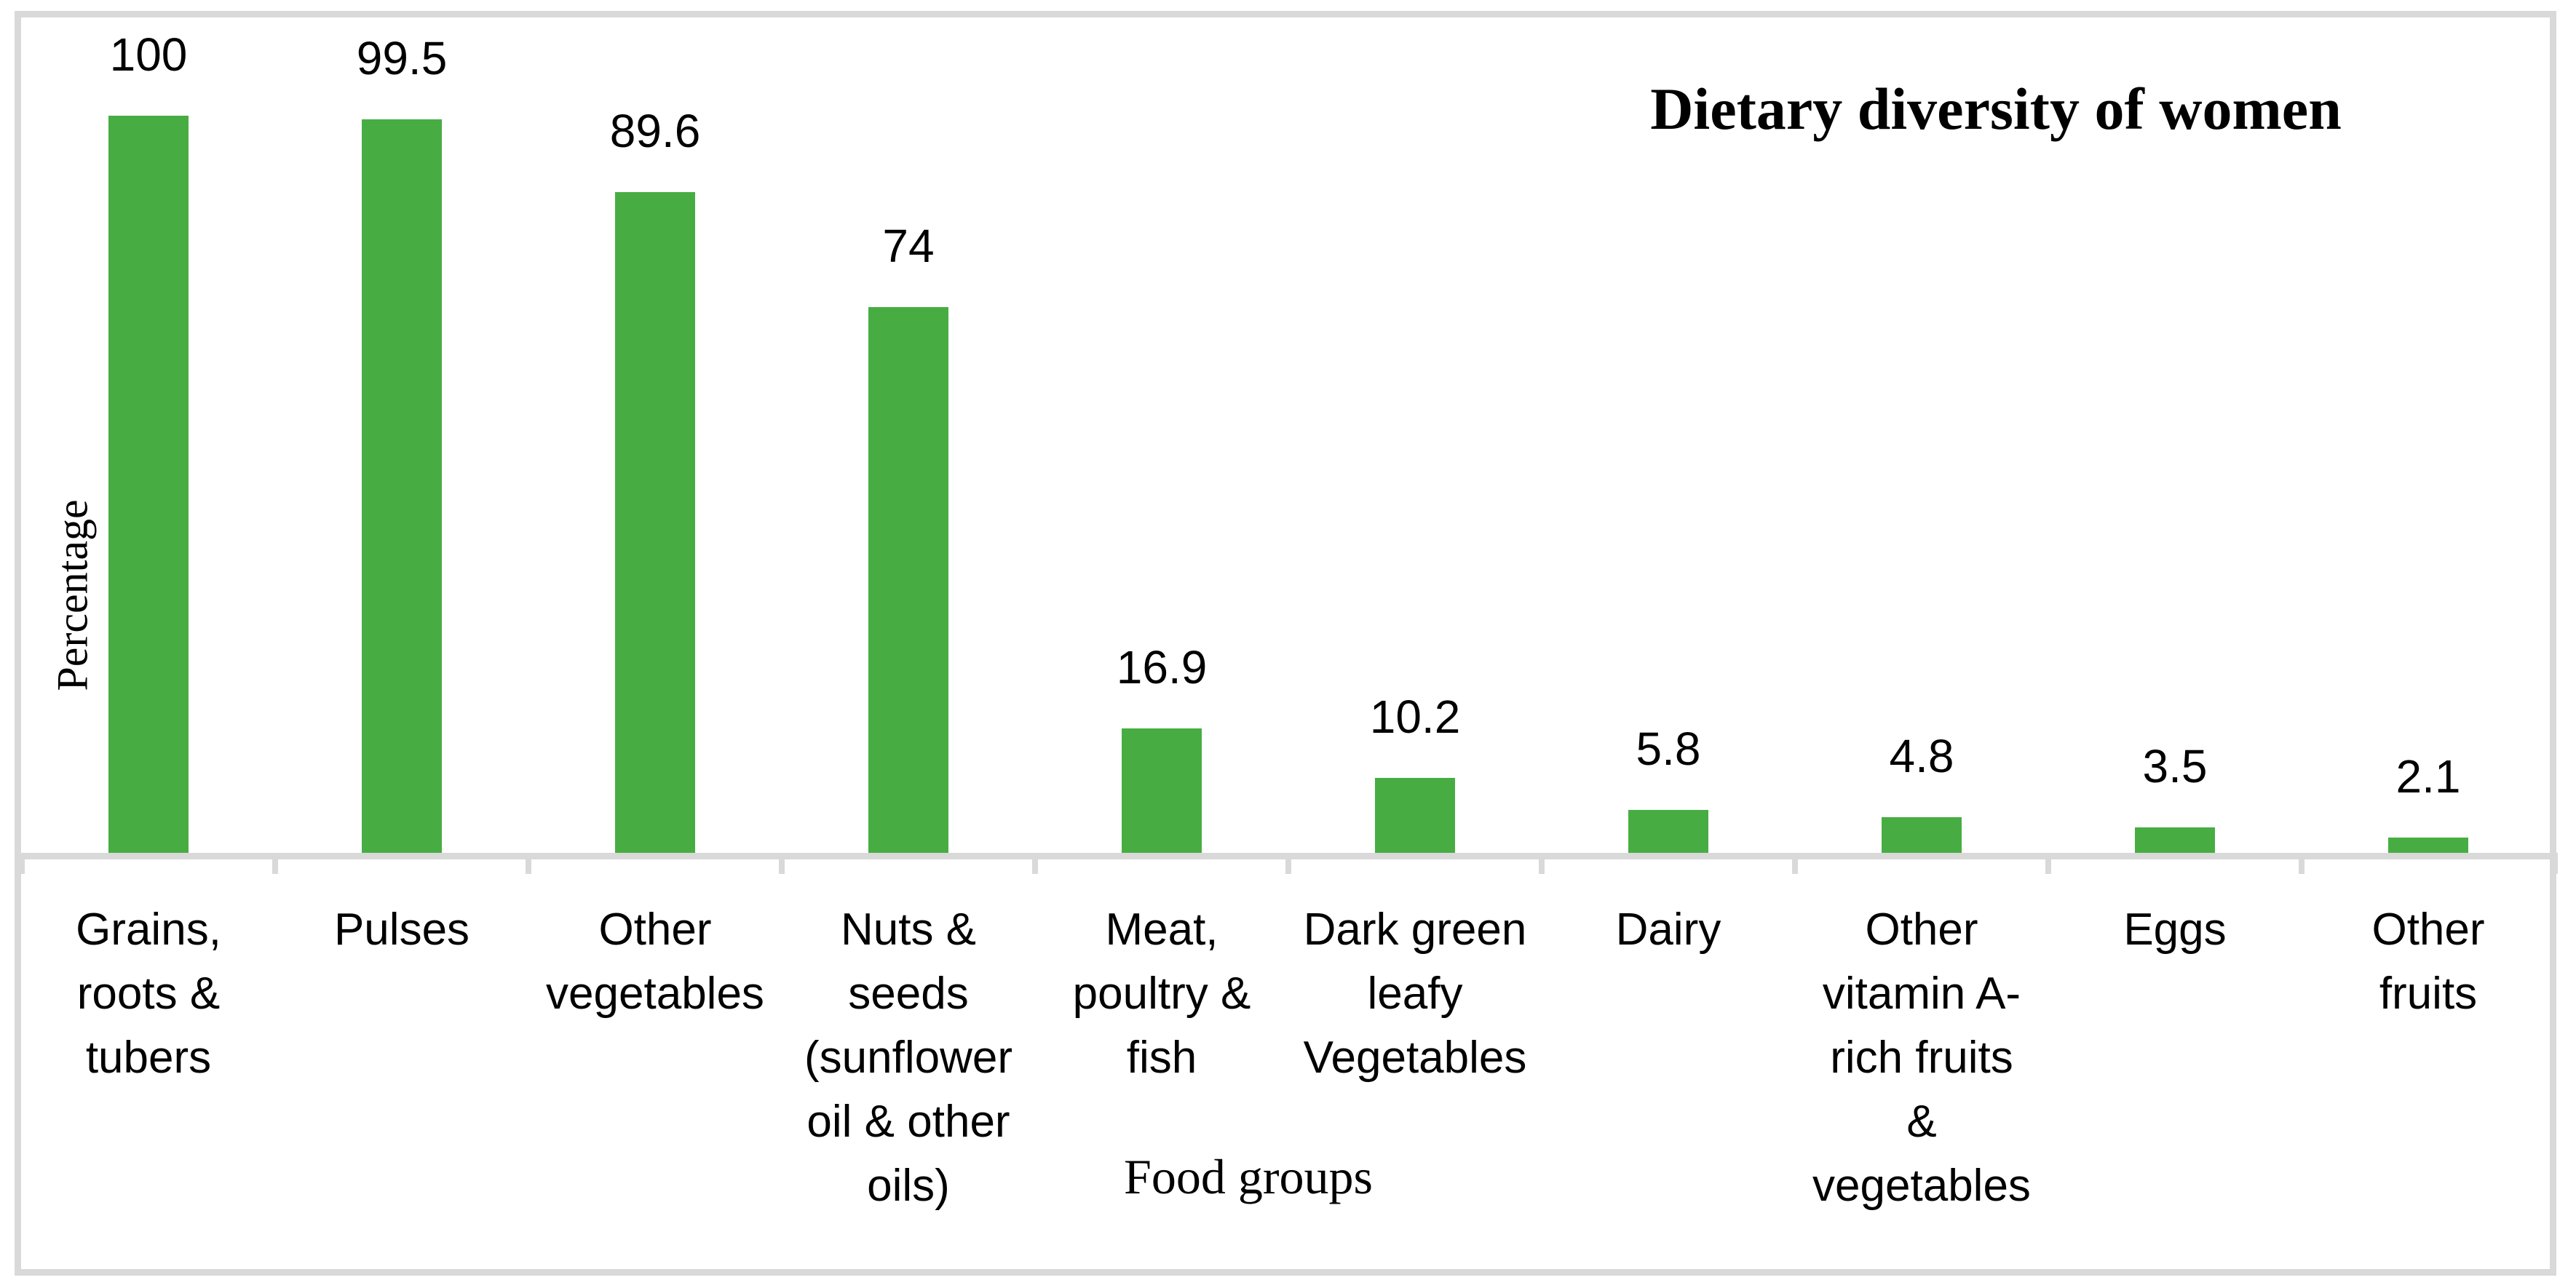  I want to click on bar-value-label: 74, so click(908, 246).